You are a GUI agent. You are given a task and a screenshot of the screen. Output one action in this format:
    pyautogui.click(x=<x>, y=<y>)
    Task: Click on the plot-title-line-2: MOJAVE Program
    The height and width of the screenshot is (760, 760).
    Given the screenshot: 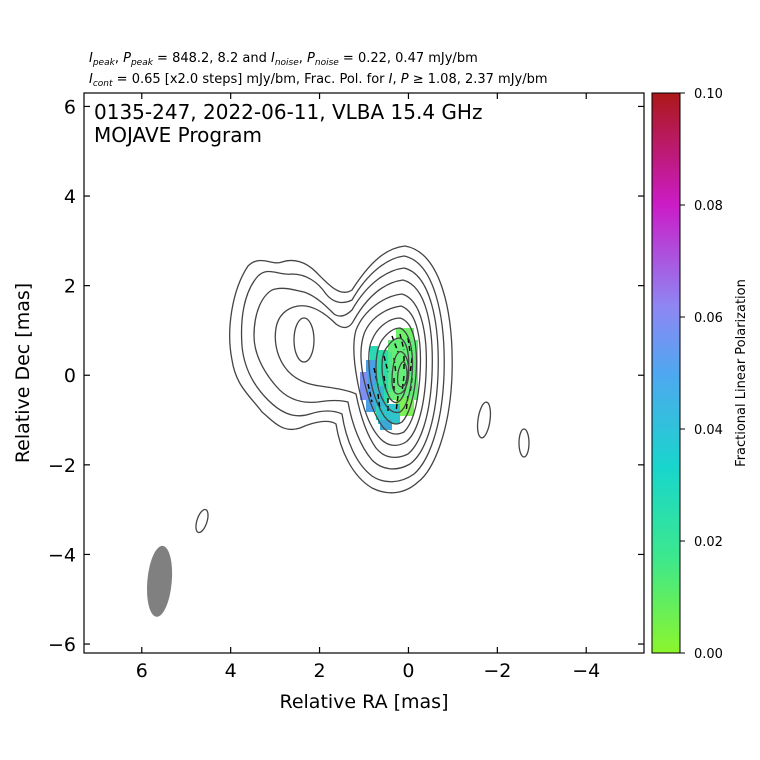 What is the action you would take?
    pyautogui.click(x=178, y=135)
    